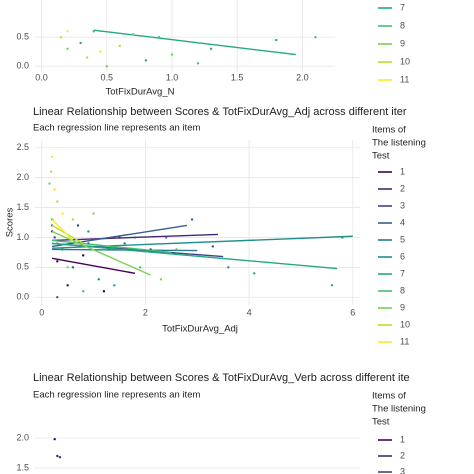 The width and height of the screenshot is (474, 474). What do you see at coordinates (302, 77) in the screenshot?
I see `x-tick-label: 2.0` at bounding box center [302, 77].